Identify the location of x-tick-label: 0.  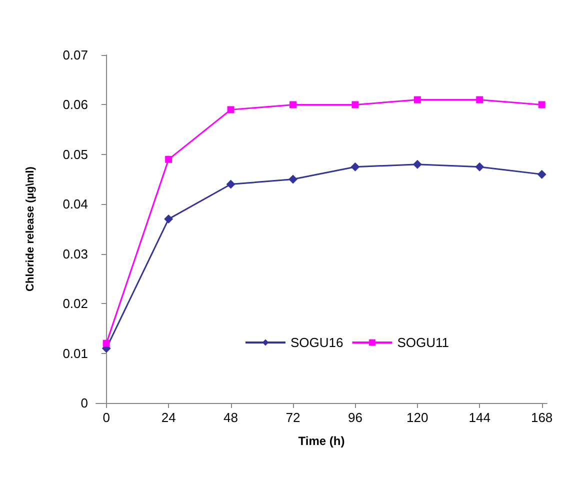
(106, 417).